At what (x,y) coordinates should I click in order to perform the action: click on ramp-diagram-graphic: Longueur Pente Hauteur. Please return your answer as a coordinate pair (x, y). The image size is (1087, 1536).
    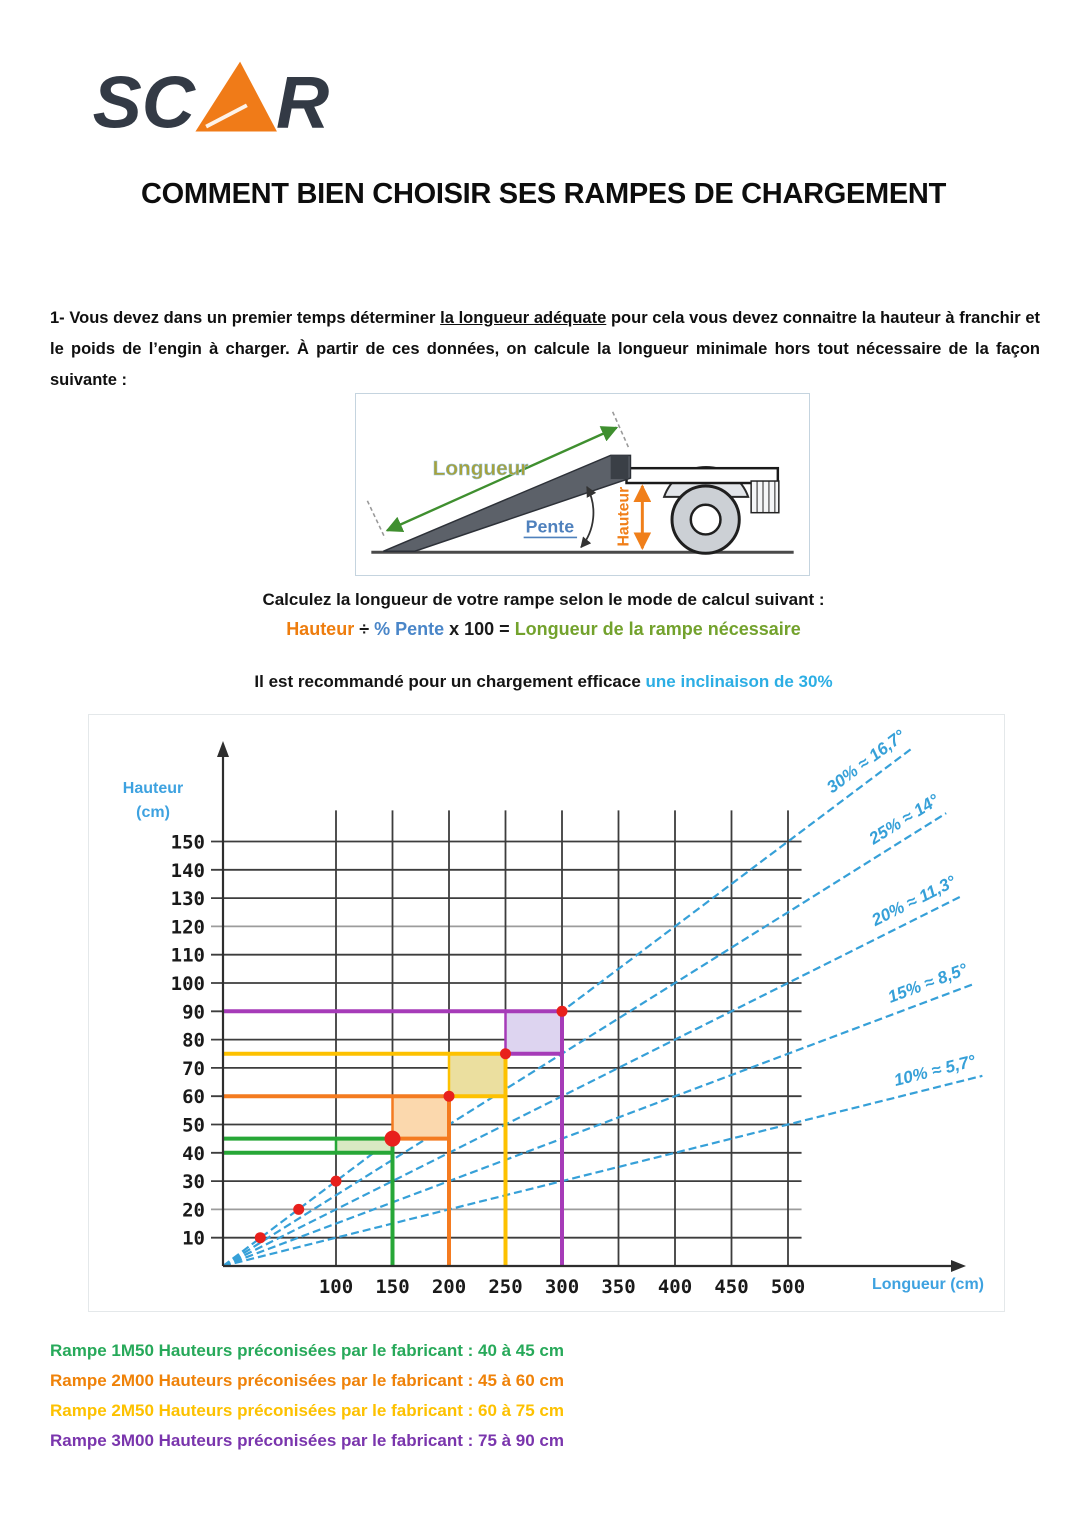
    Looking at the image, I should click on (580, 483).